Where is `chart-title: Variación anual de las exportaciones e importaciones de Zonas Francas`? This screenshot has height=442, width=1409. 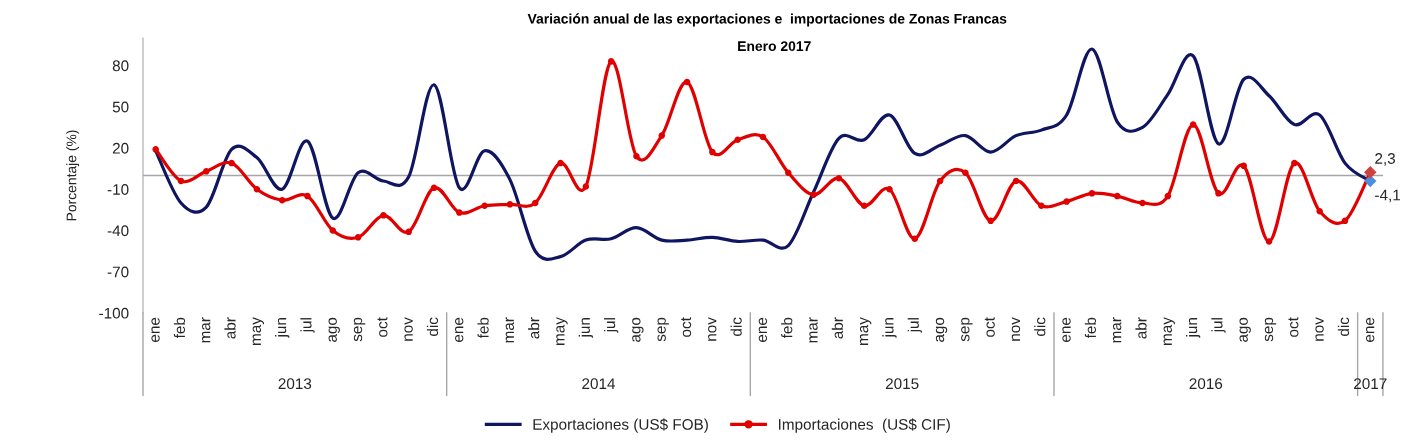 chart-title: Variación anual de las exportaciones e importaciones de Zonas Francas is located at coordinates (767, 20).